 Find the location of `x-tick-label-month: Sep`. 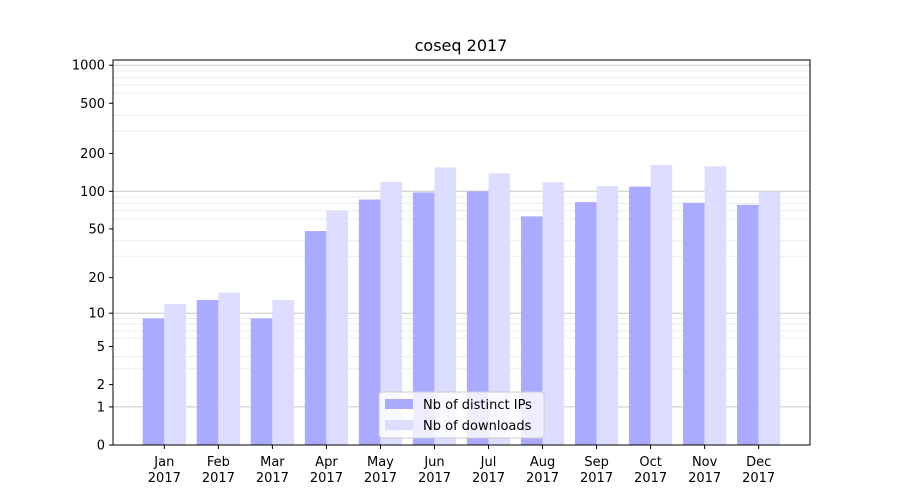

x-tick-label-month: Sep is located at coordinates (596, 462).